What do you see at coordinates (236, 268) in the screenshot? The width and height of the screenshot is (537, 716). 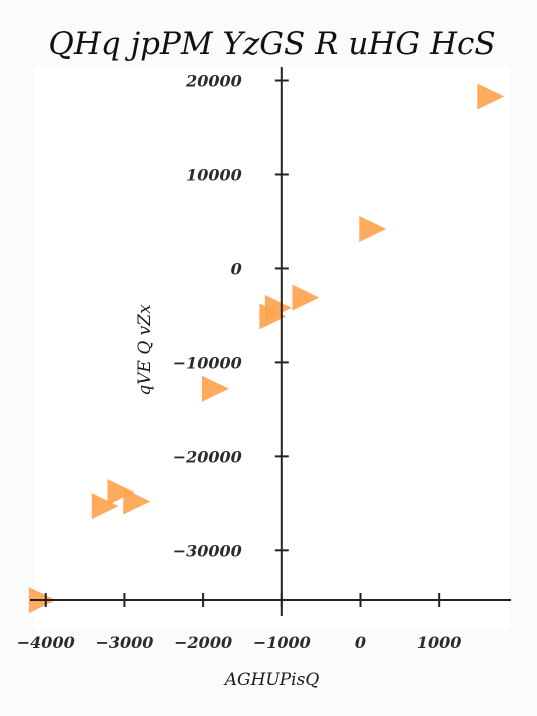 I see `y-tick-label: 0` at bounding box center [236, 268].